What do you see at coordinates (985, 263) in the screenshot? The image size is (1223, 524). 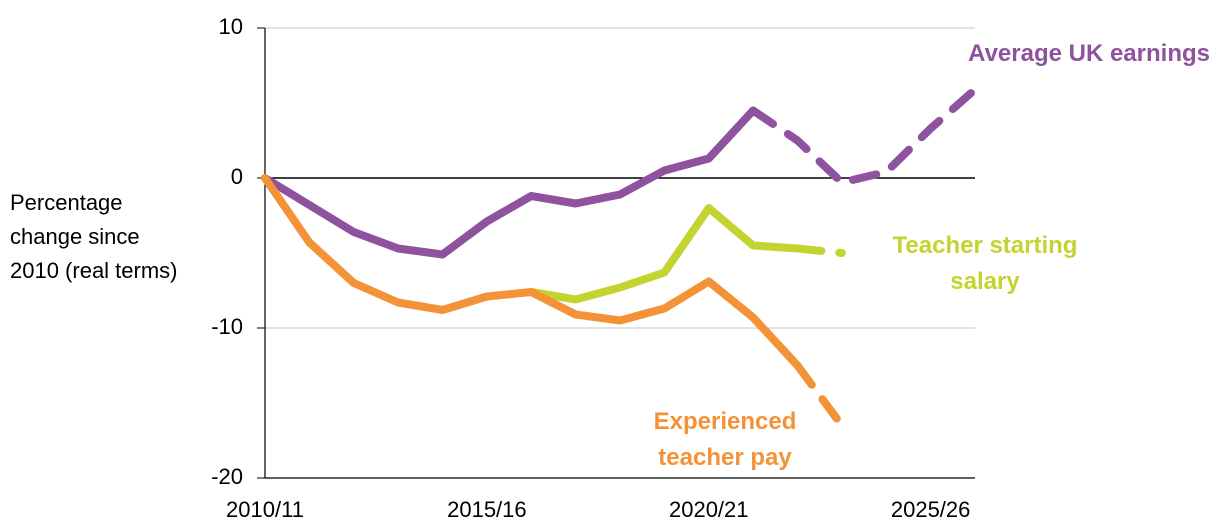 I see `series-label: Teacher starting salary` at bounding box center [985, 263].